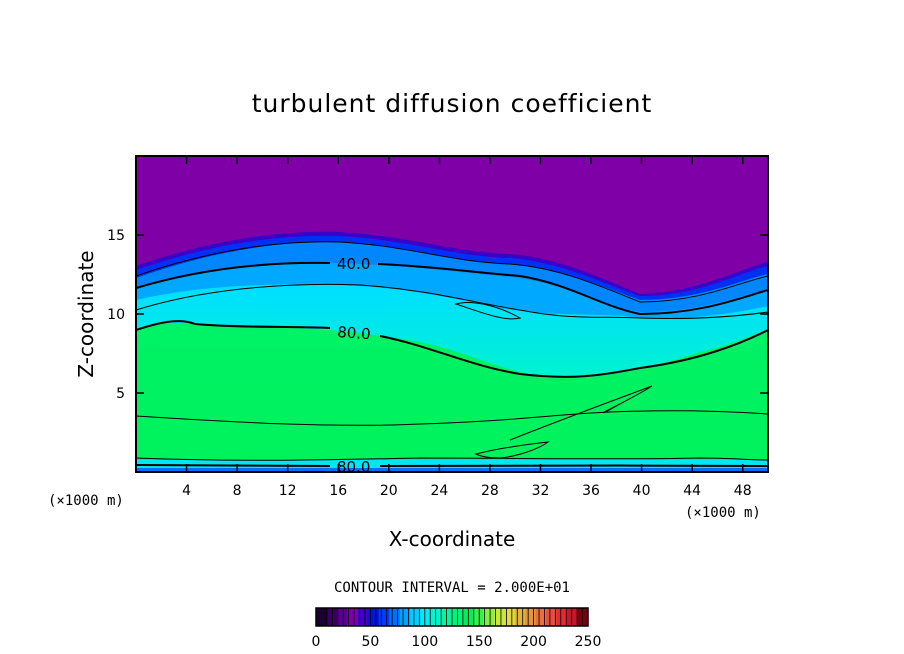 This screenshot has height=654, width=904. I want to click on x-tick-label: 8, so click(237, 491).